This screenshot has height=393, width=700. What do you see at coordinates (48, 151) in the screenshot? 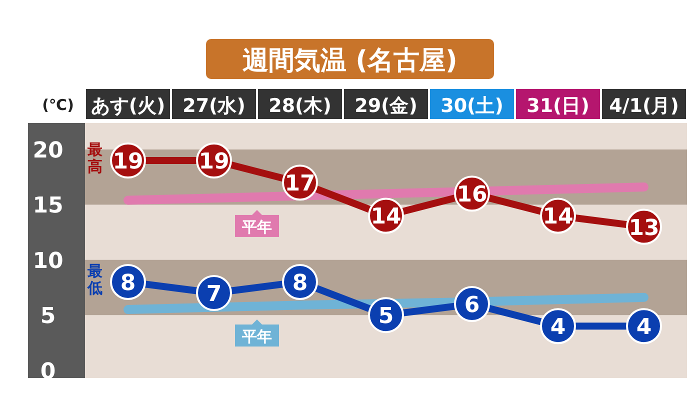
I see `y-tick-label: 20` at bounding box center [48, 151].